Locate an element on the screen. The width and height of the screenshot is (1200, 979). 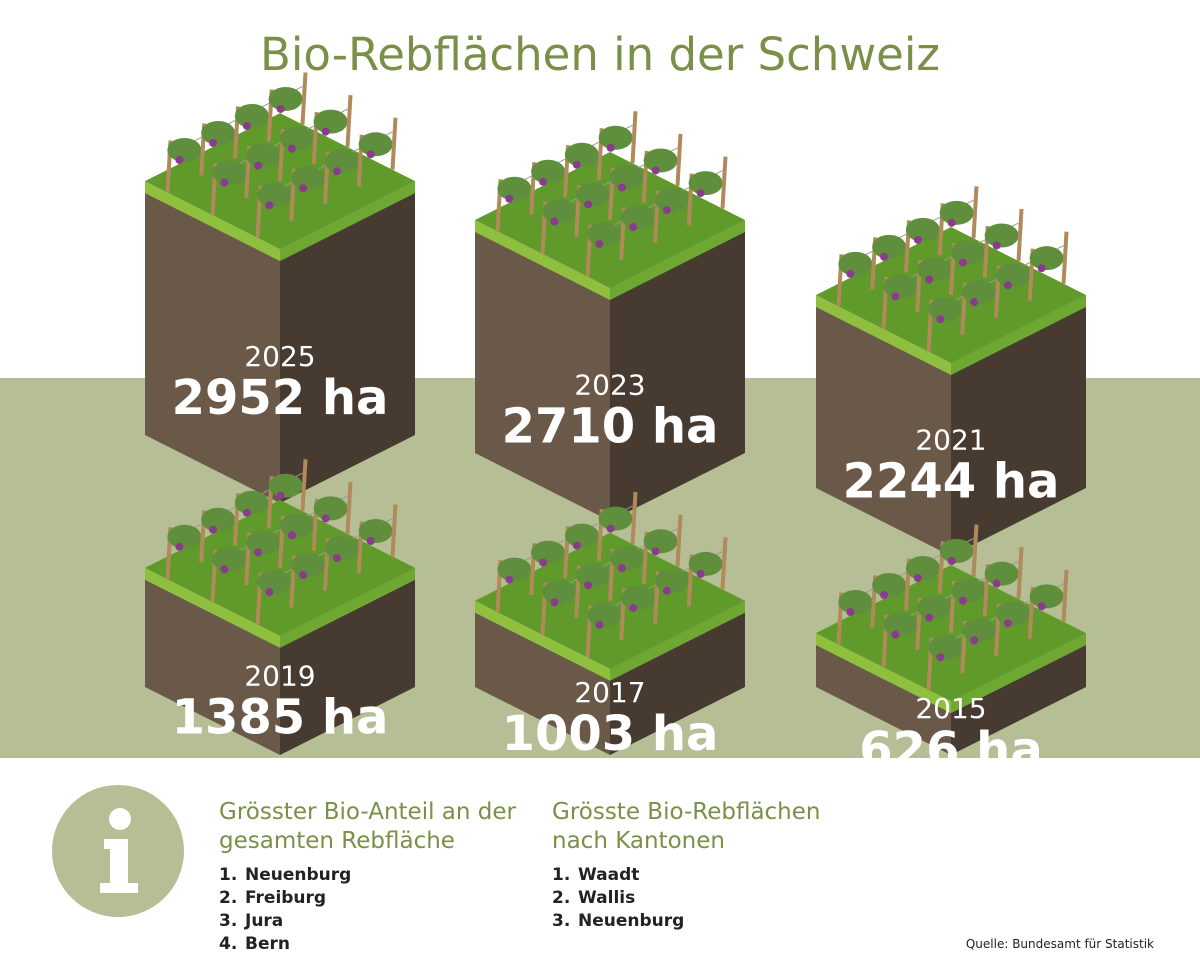
canton-name: Neuenburg is located at coordinates (631, 921).